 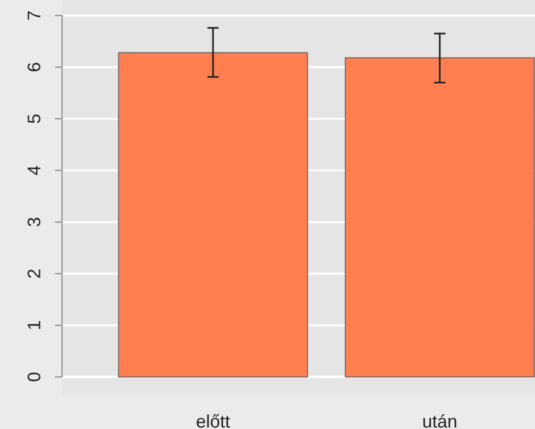 What do you see at coordinates (34, 377) in the screenshot?
I see `y-tick-label: 0` at bounding box center [34, 377].